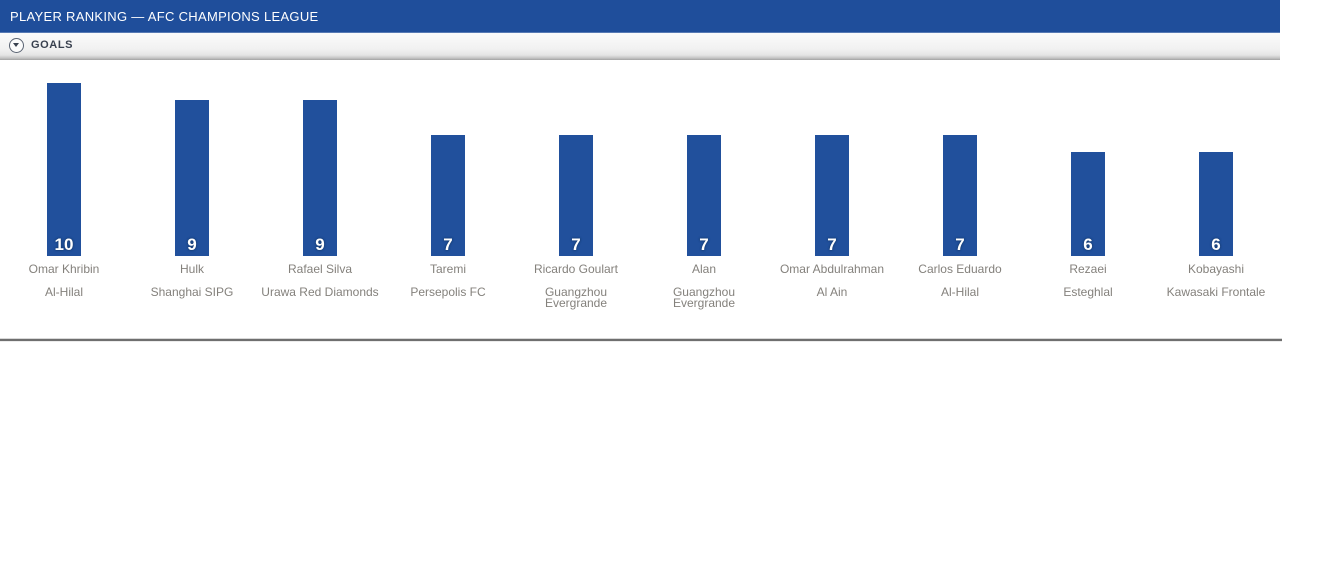 The height and width of the screenshot is (576, 1318). I want to click on goal-bar: 10, so click(64, 169).